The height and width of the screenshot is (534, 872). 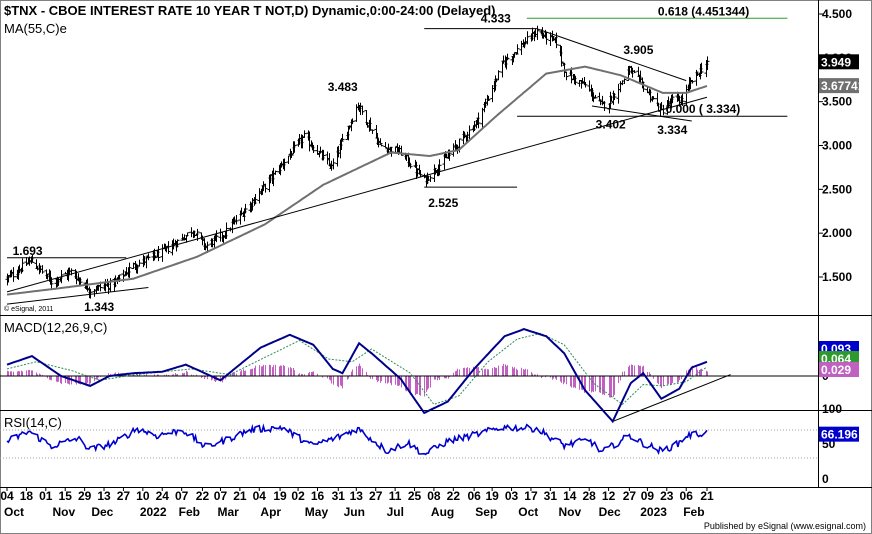 What do you see at coordinates (28, 251) in the screenshot?
I see `price-annotation-label: 1.693` at bounding box center [28, 251].